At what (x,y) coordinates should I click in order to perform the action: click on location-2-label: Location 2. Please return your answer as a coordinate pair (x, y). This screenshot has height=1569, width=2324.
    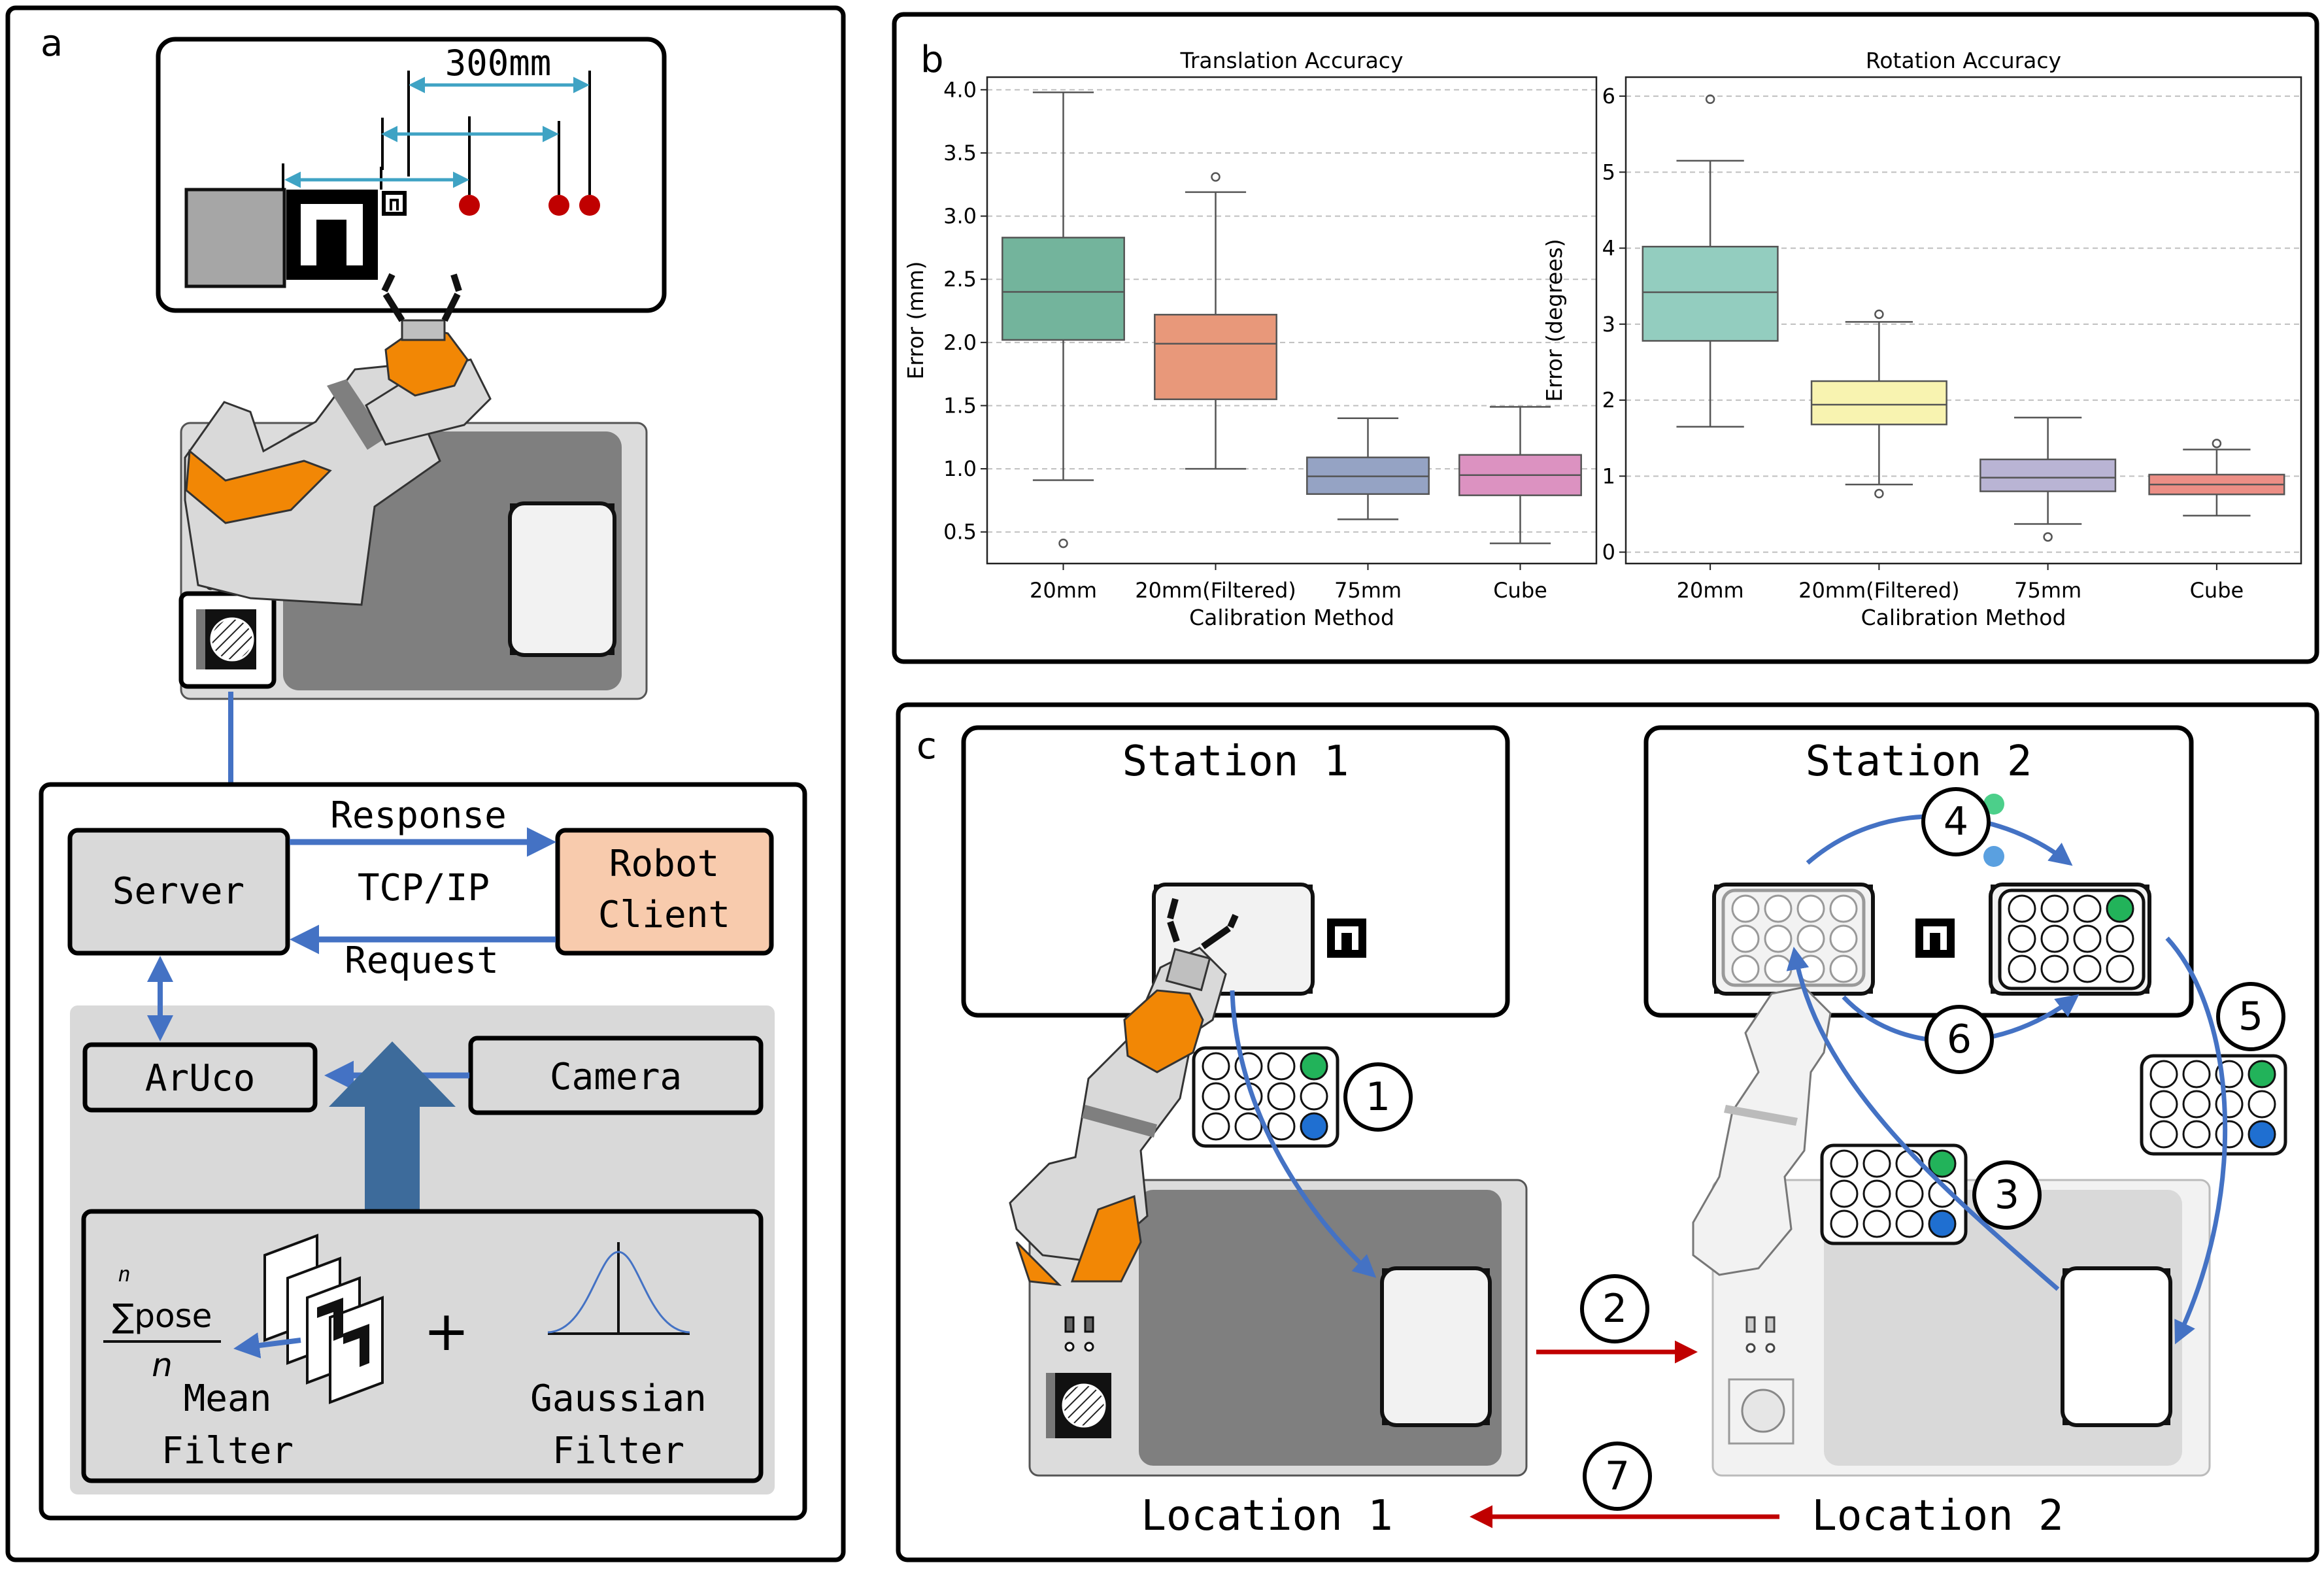
    Looking at the image, I should click on (1937, 1516).